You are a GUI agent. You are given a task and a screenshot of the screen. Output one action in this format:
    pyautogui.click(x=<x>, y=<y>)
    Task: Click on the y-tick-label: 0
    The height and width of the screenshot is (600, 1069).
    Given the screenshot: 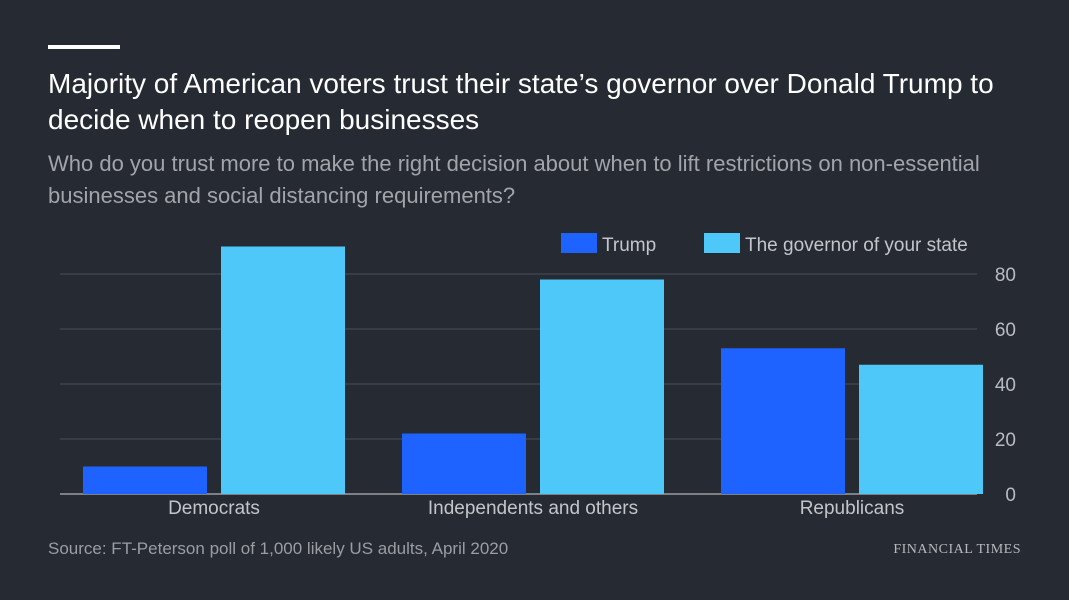 What is the action you would take?
    pyautogui.click(x=1010, y=495)
    